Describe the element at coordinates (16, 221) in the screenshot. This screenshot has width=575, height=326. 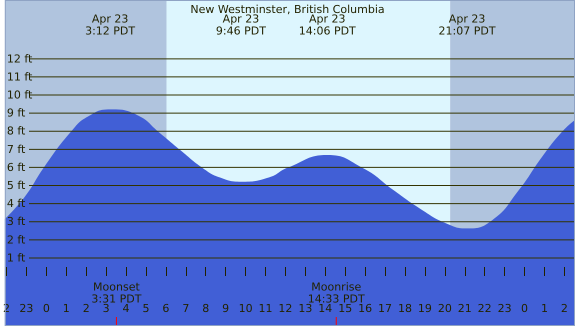
I see `y-tick-label: 3 ft` at that location.